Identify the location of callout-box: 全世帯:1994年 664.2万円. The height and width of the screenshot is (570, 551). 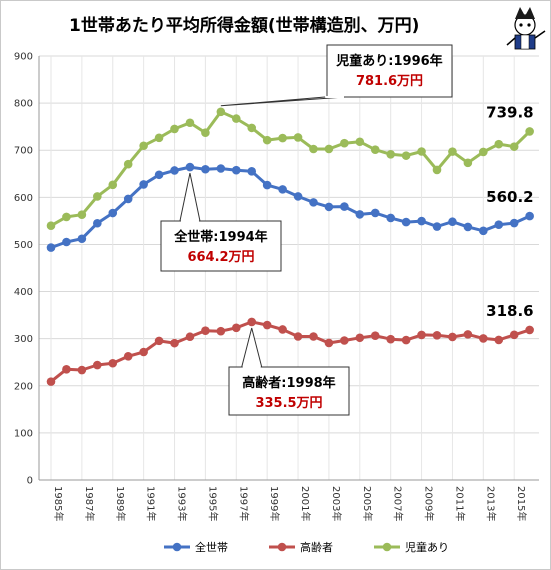
(221, 222).